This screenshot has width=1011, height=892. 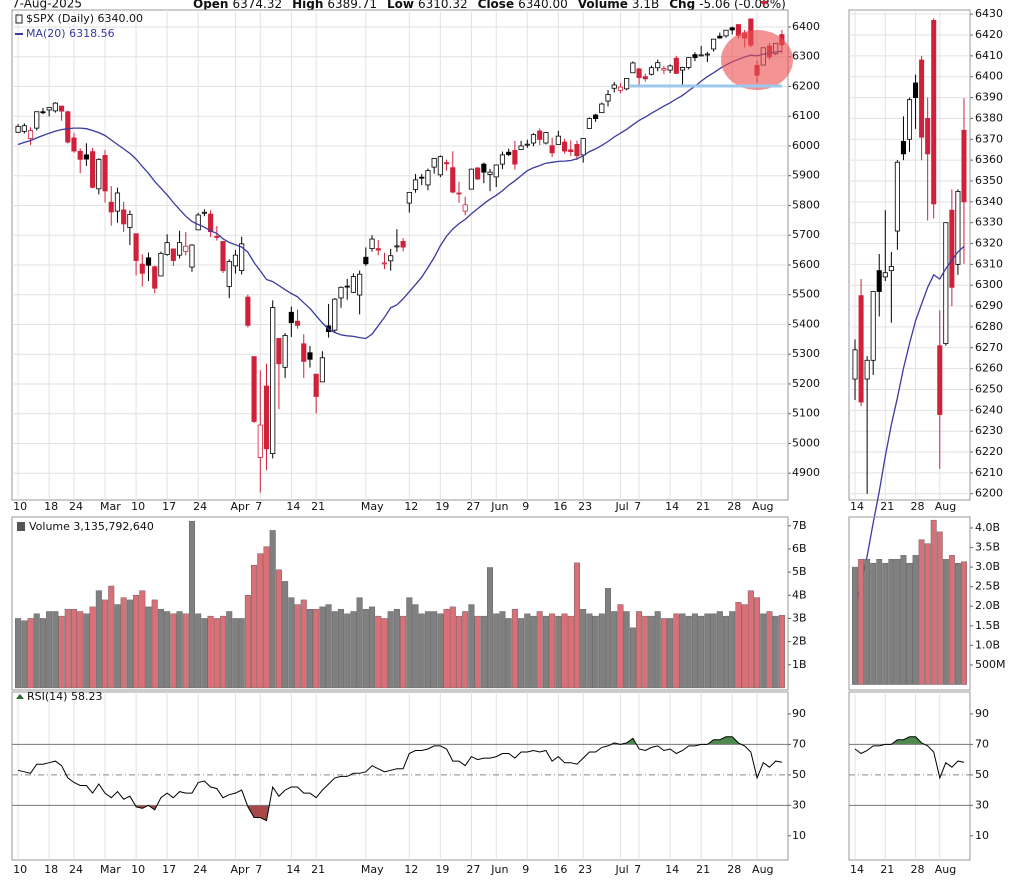 What do you see at coordinates (987, 605) in the screenshot?
I see `y-tick-label: 2.0B` at bounding box center [987, 605].